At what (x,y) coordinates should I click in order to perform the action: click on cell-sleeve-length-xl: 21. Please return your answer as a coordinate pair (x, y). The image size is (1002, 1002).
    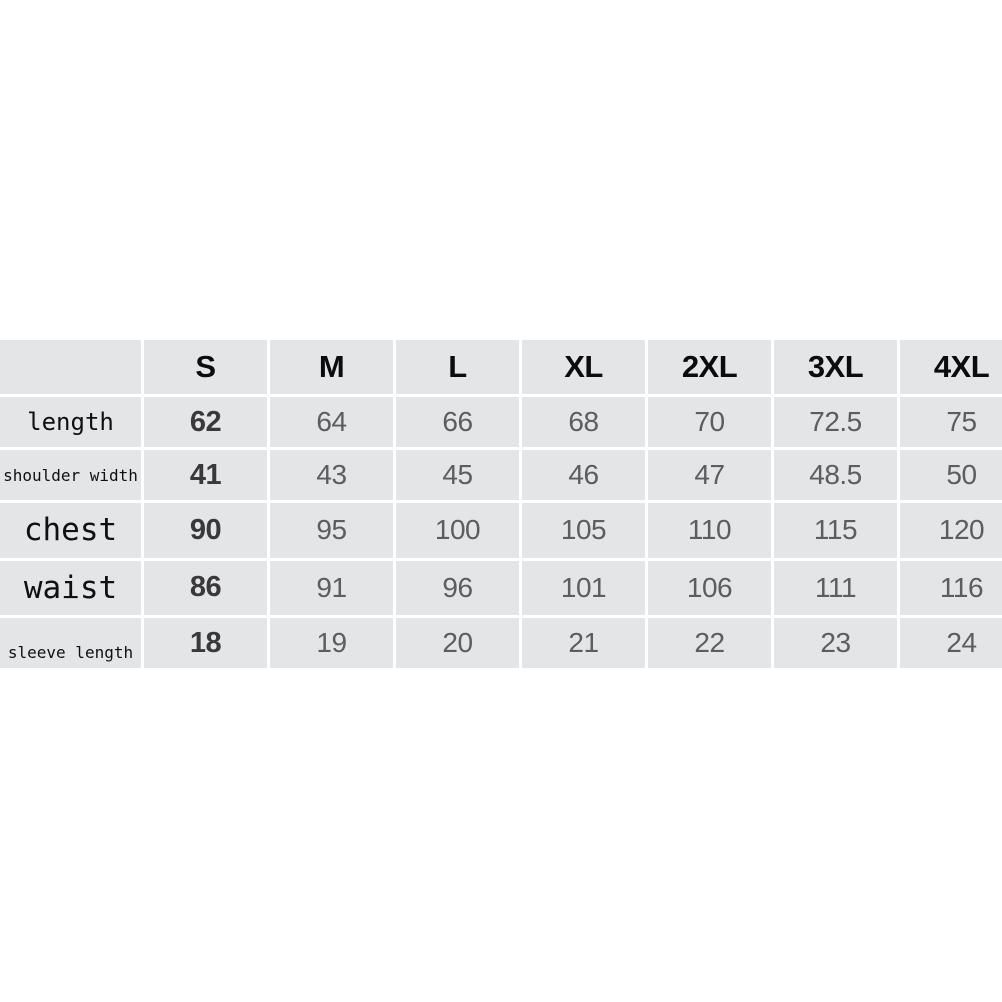
    Looking at the image, I should click on (583, 643).